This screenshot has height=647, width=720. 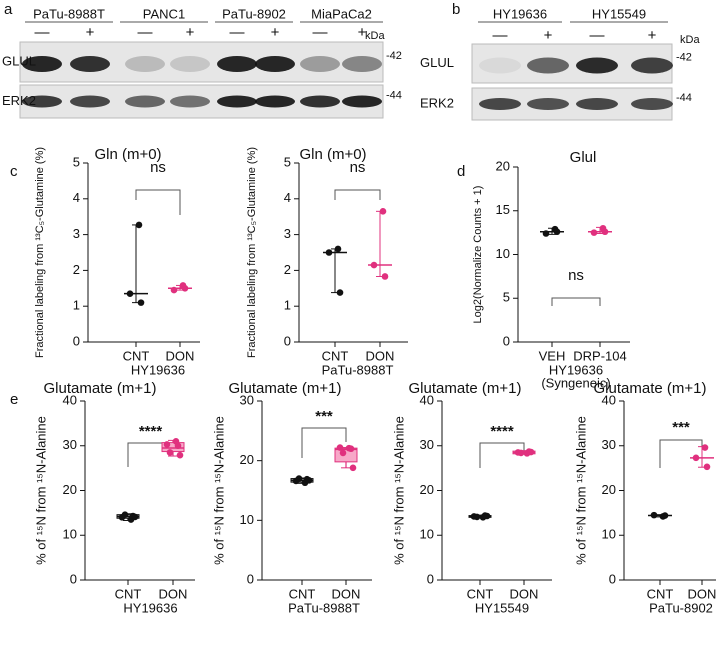 I want to click on x-axis-label: PaTu-8902, so click(x=681, y=607).